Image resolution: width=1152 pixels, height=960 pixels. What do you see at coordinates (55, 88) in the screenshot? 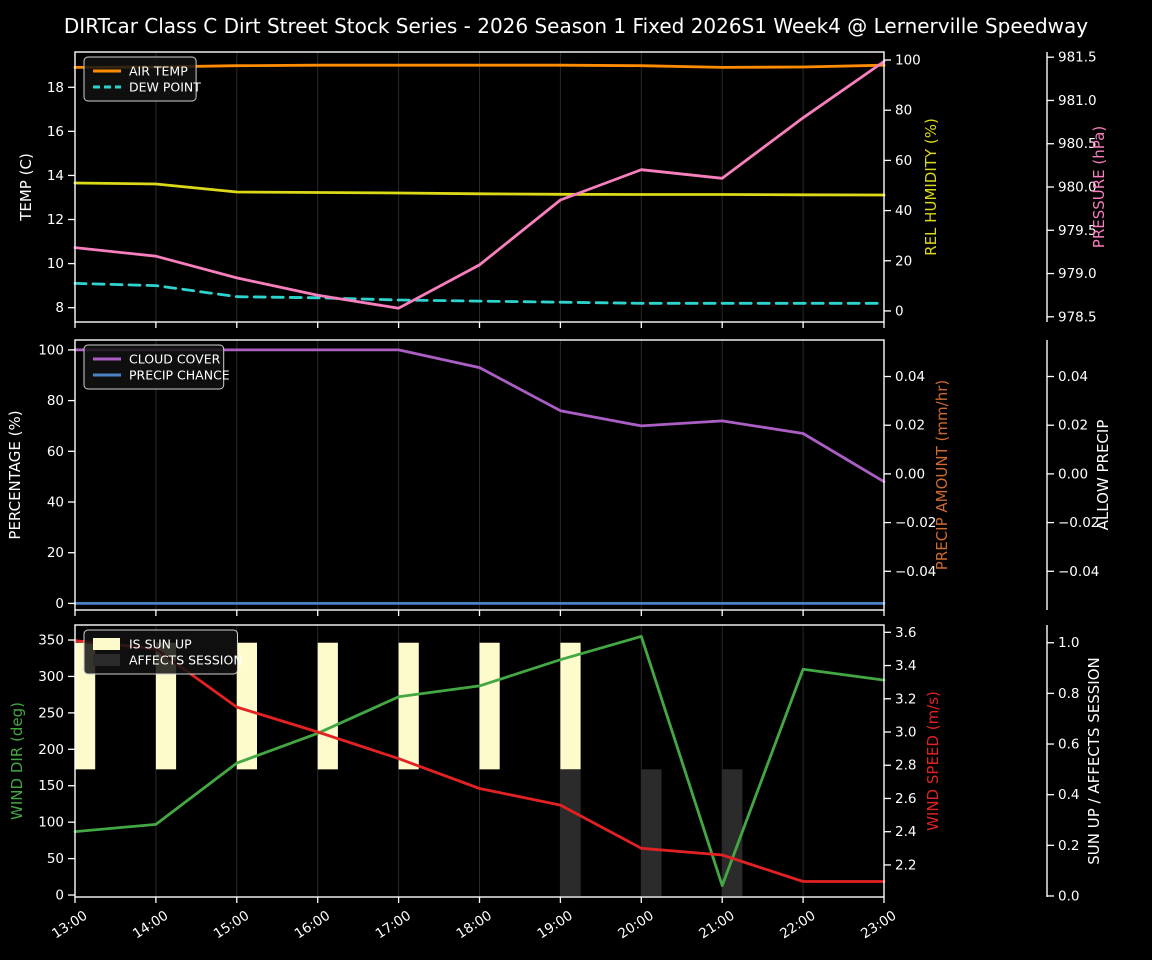
I see `y-tick-label: 18` at bounding box center [55, 88].